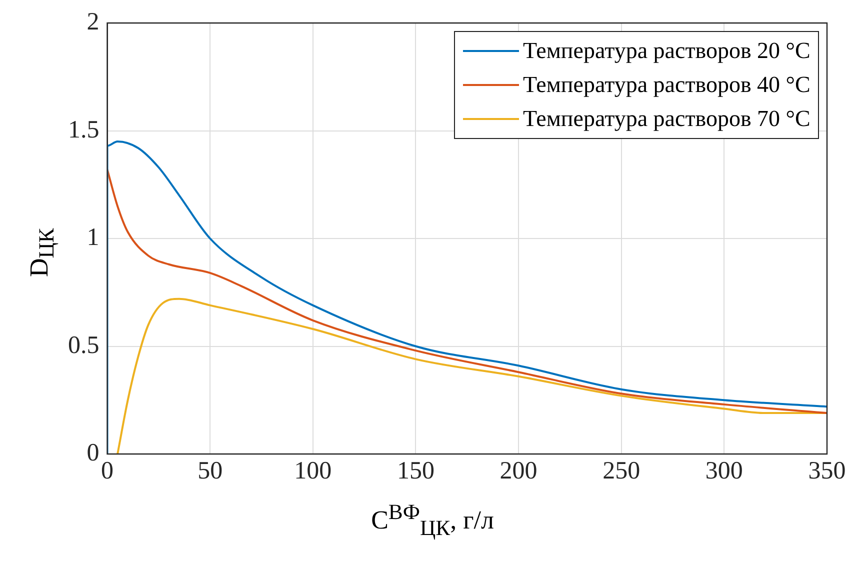  What do you see at coordinates (84, 130) in the screenshot?
I see `y-tick-label: 1.5` at bounding box center [84, 130].